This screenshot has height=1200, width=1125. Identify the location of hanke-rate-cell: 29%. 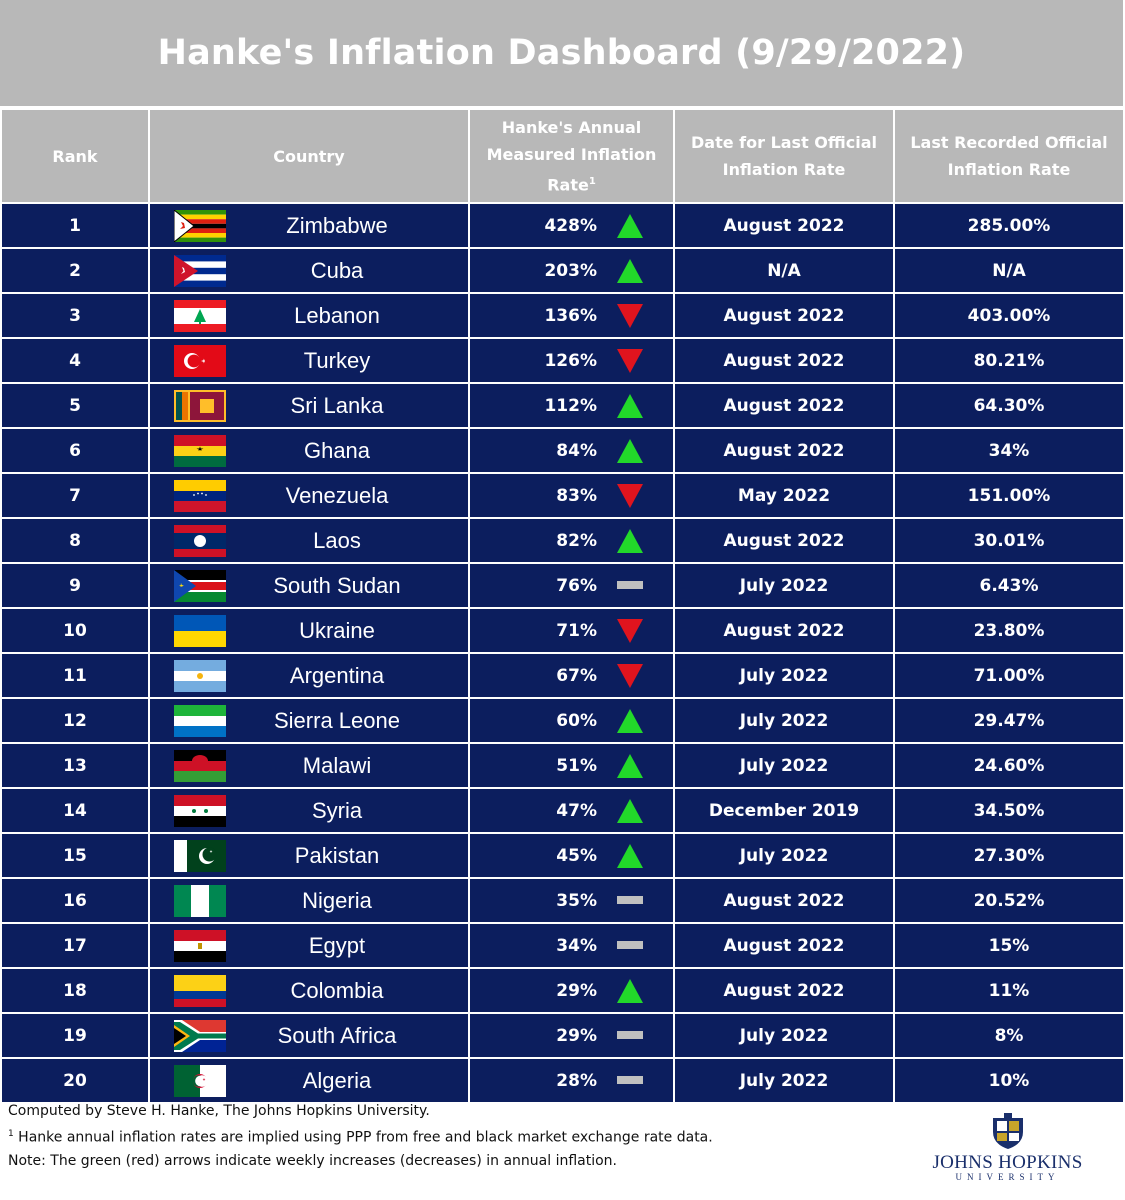
(571, 990).